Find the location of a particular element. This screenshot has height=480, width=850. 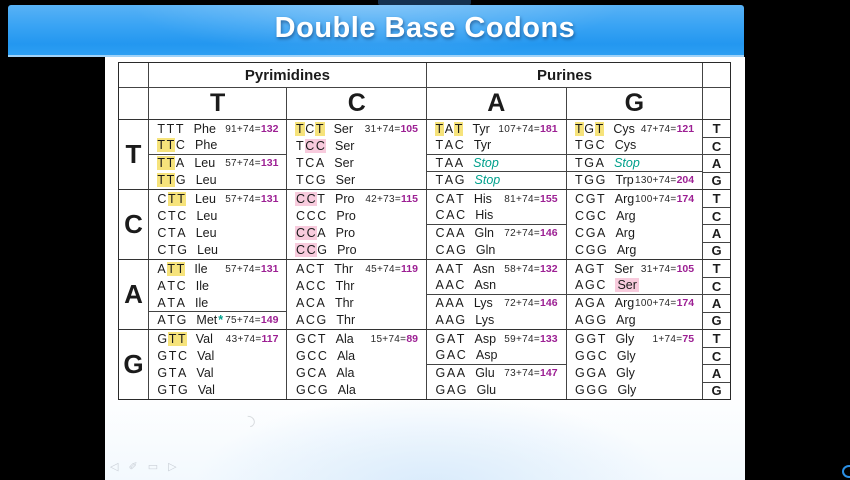

mass-equation: 72+74=146 is located at coordinates (531, 233).